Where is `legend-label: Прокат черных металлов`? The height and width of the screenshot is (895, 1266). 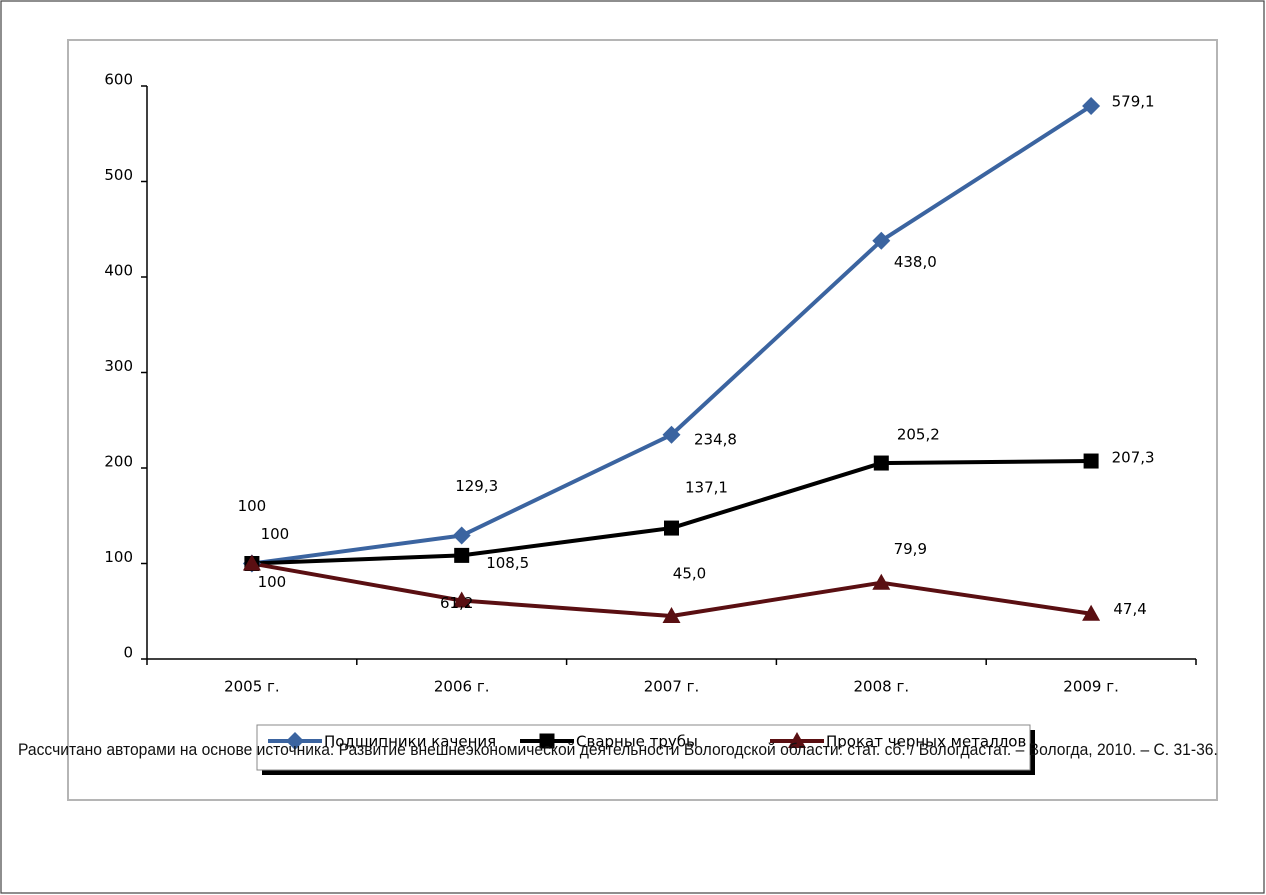 legend-label: Прокат черных металлов is located at coordinates (926, 742).